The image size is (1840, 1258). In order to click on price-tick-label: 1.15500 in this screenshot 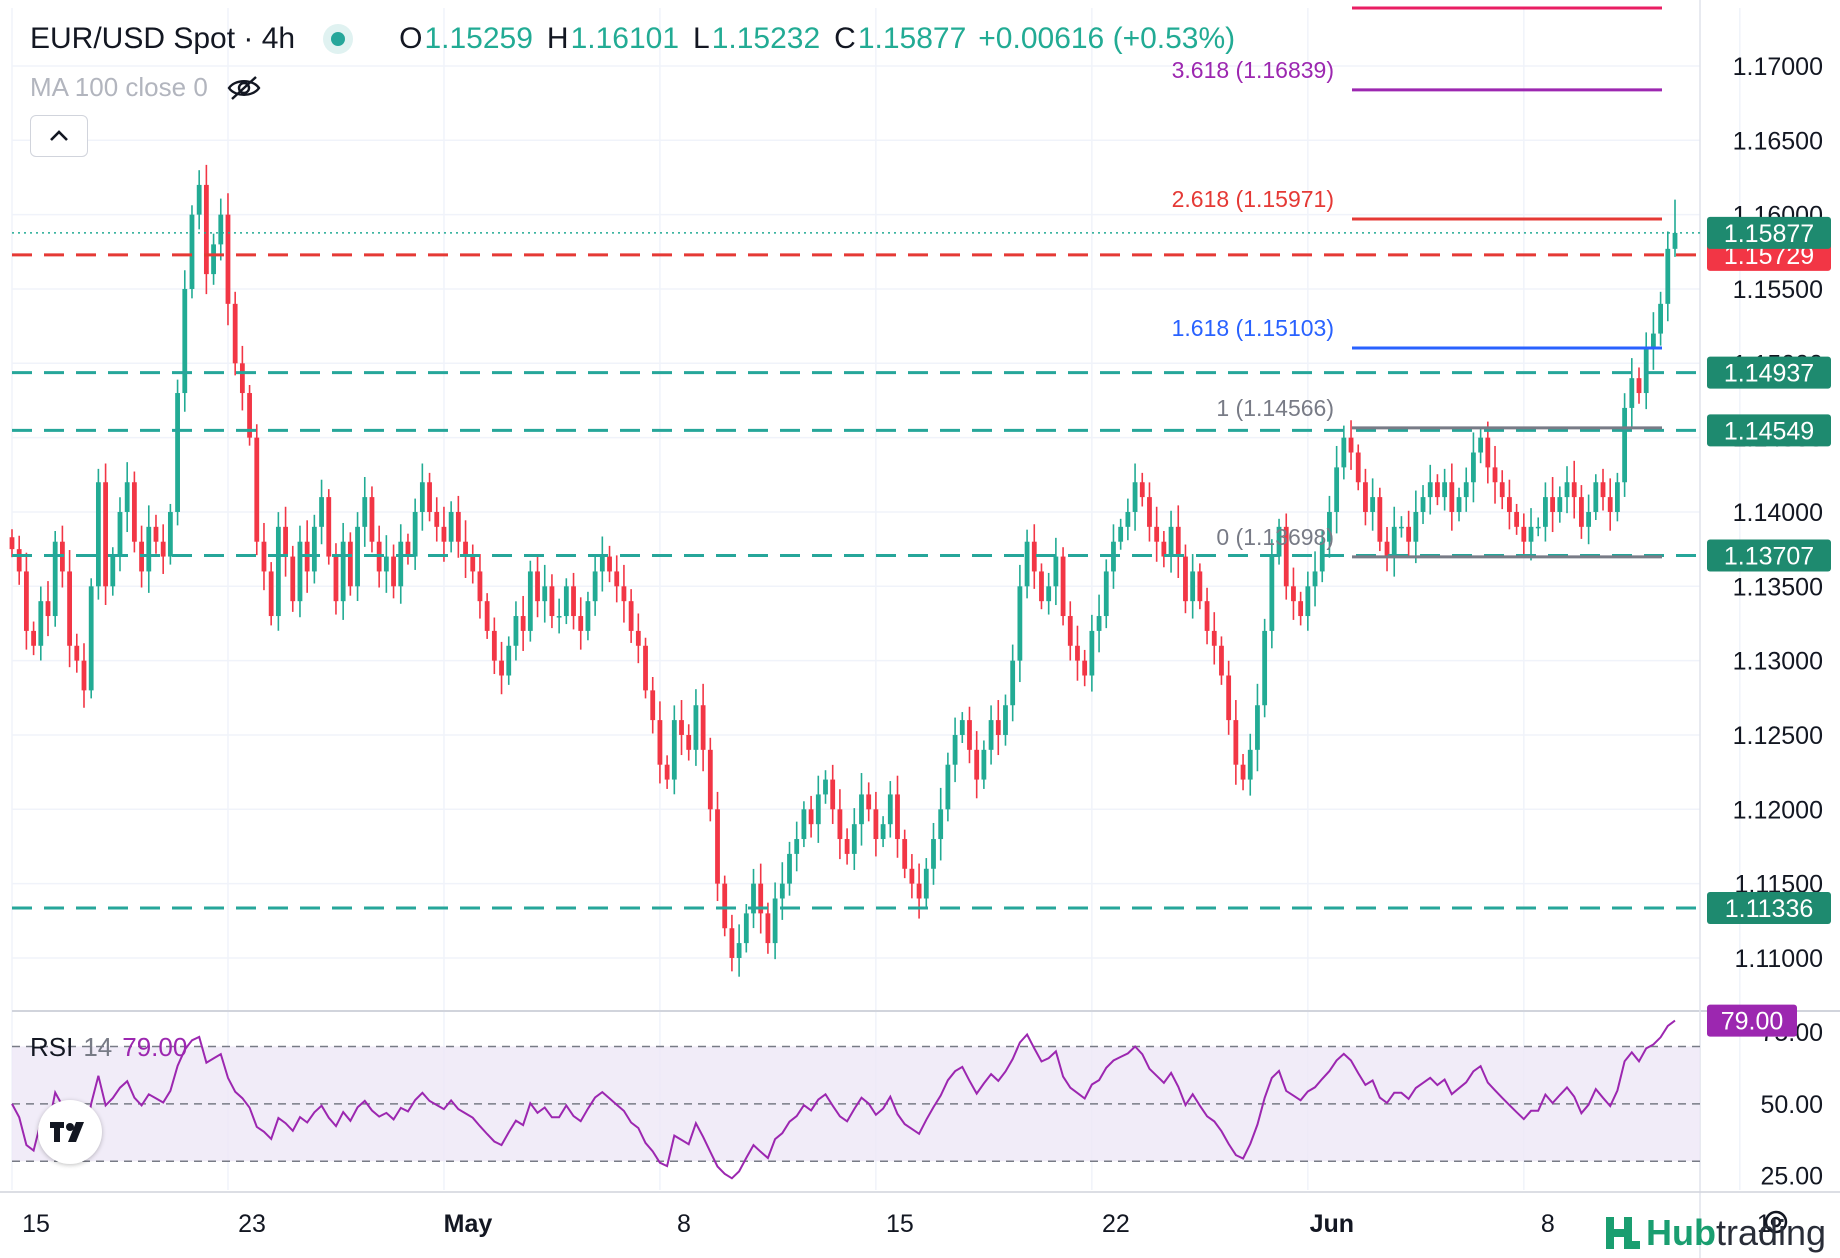, I will do `click(1778, 290)`.